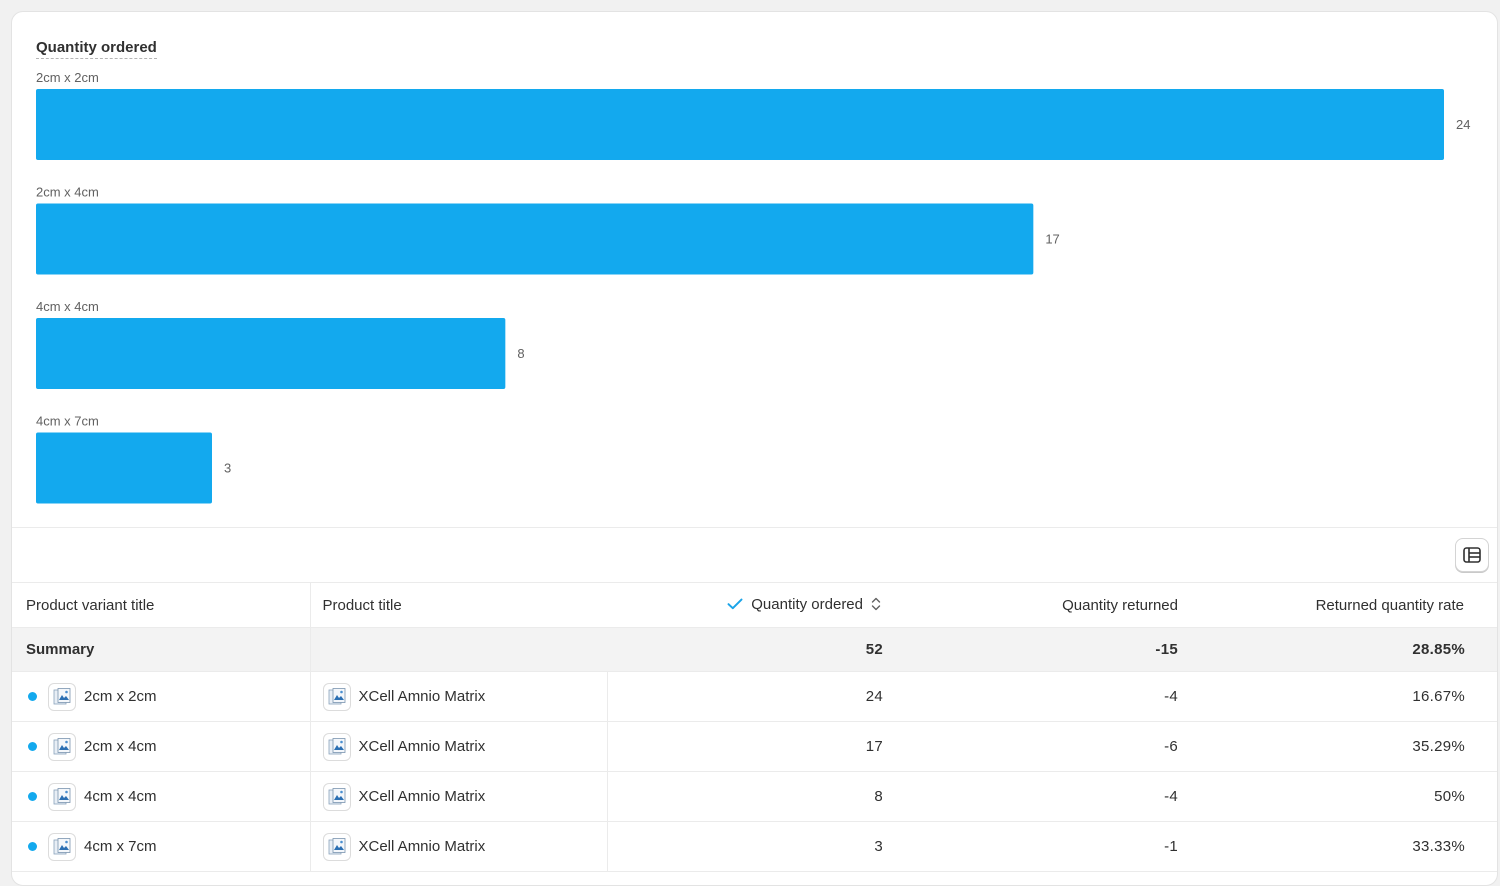 Image resolution: width=1500 pixels, height=886 pixels. Describe the element at coordinates (161, 696) in the screenshot. I see `variant-cell: 2cm x 2cm` at that location.